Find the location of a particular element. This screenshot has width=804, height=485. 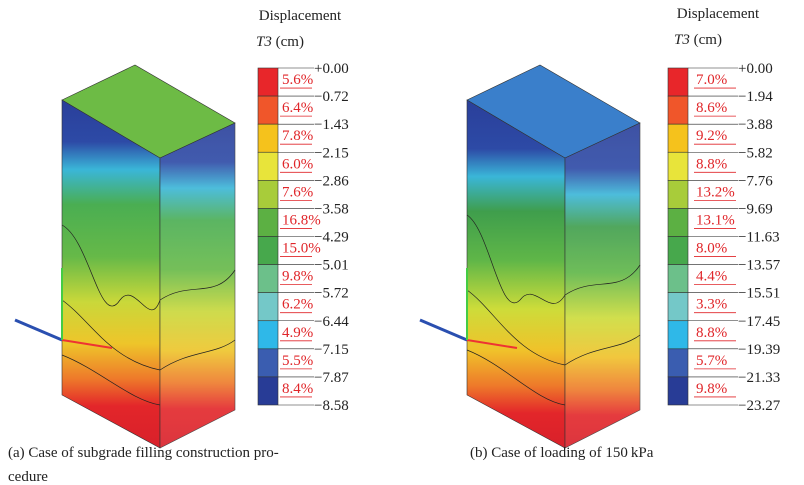

legend-percent: 3.3% is located at coordinates (711, 305).